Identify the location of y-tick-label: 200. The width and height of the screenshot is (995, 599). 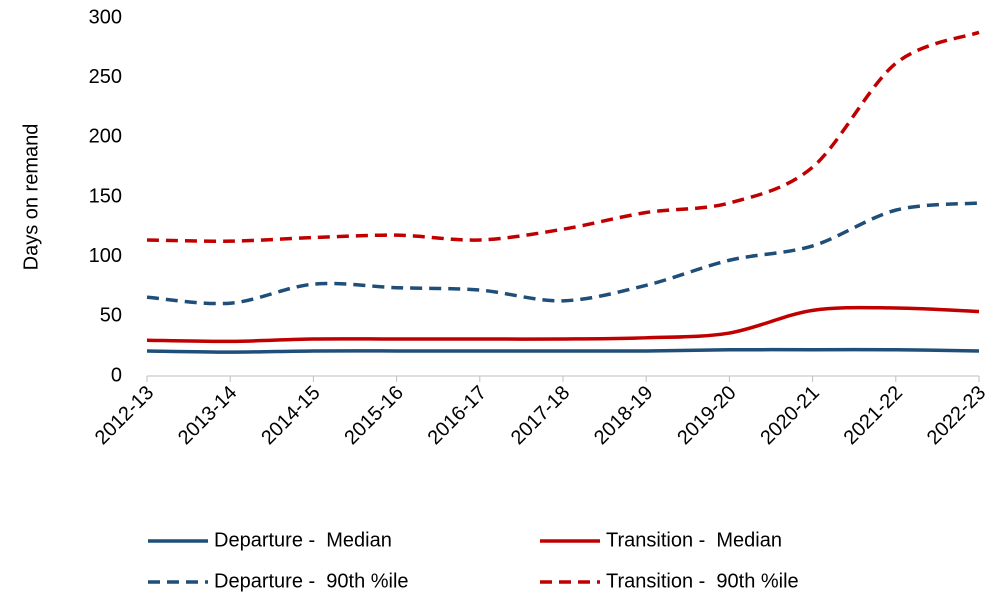
(105, 137).